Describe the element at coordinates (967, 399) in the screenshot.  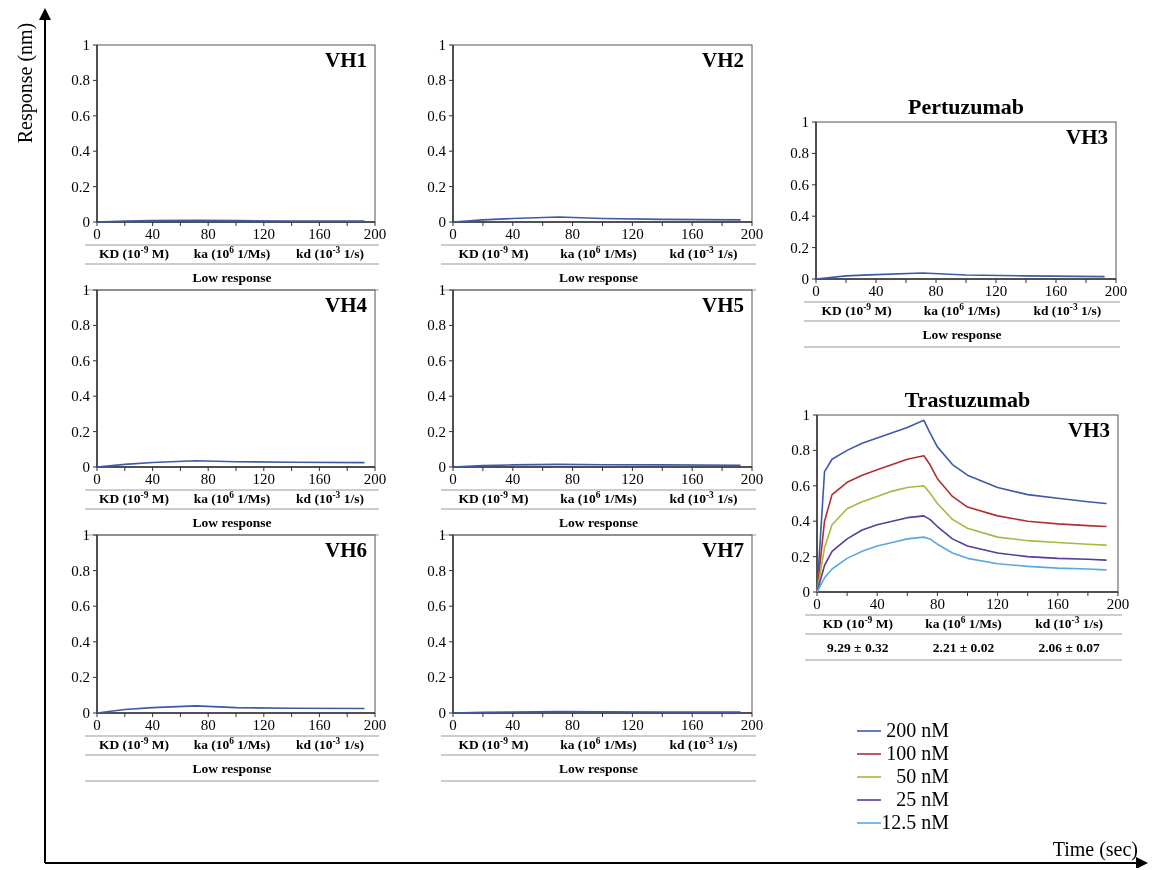
I see `chart-title: Trastuzumab` at that location.